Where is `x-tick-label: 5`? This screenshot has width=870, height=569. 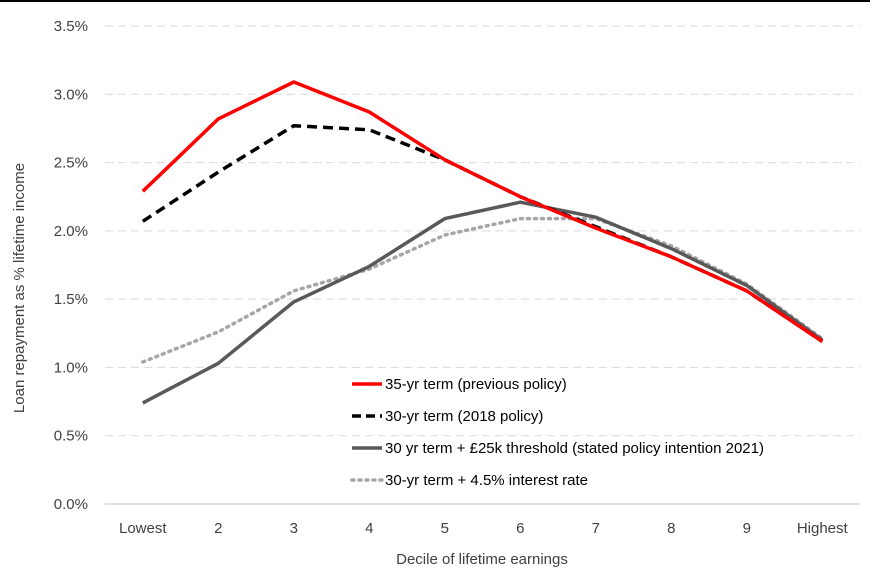
x-tick-label: 5 is located at coordinates (445, 528).